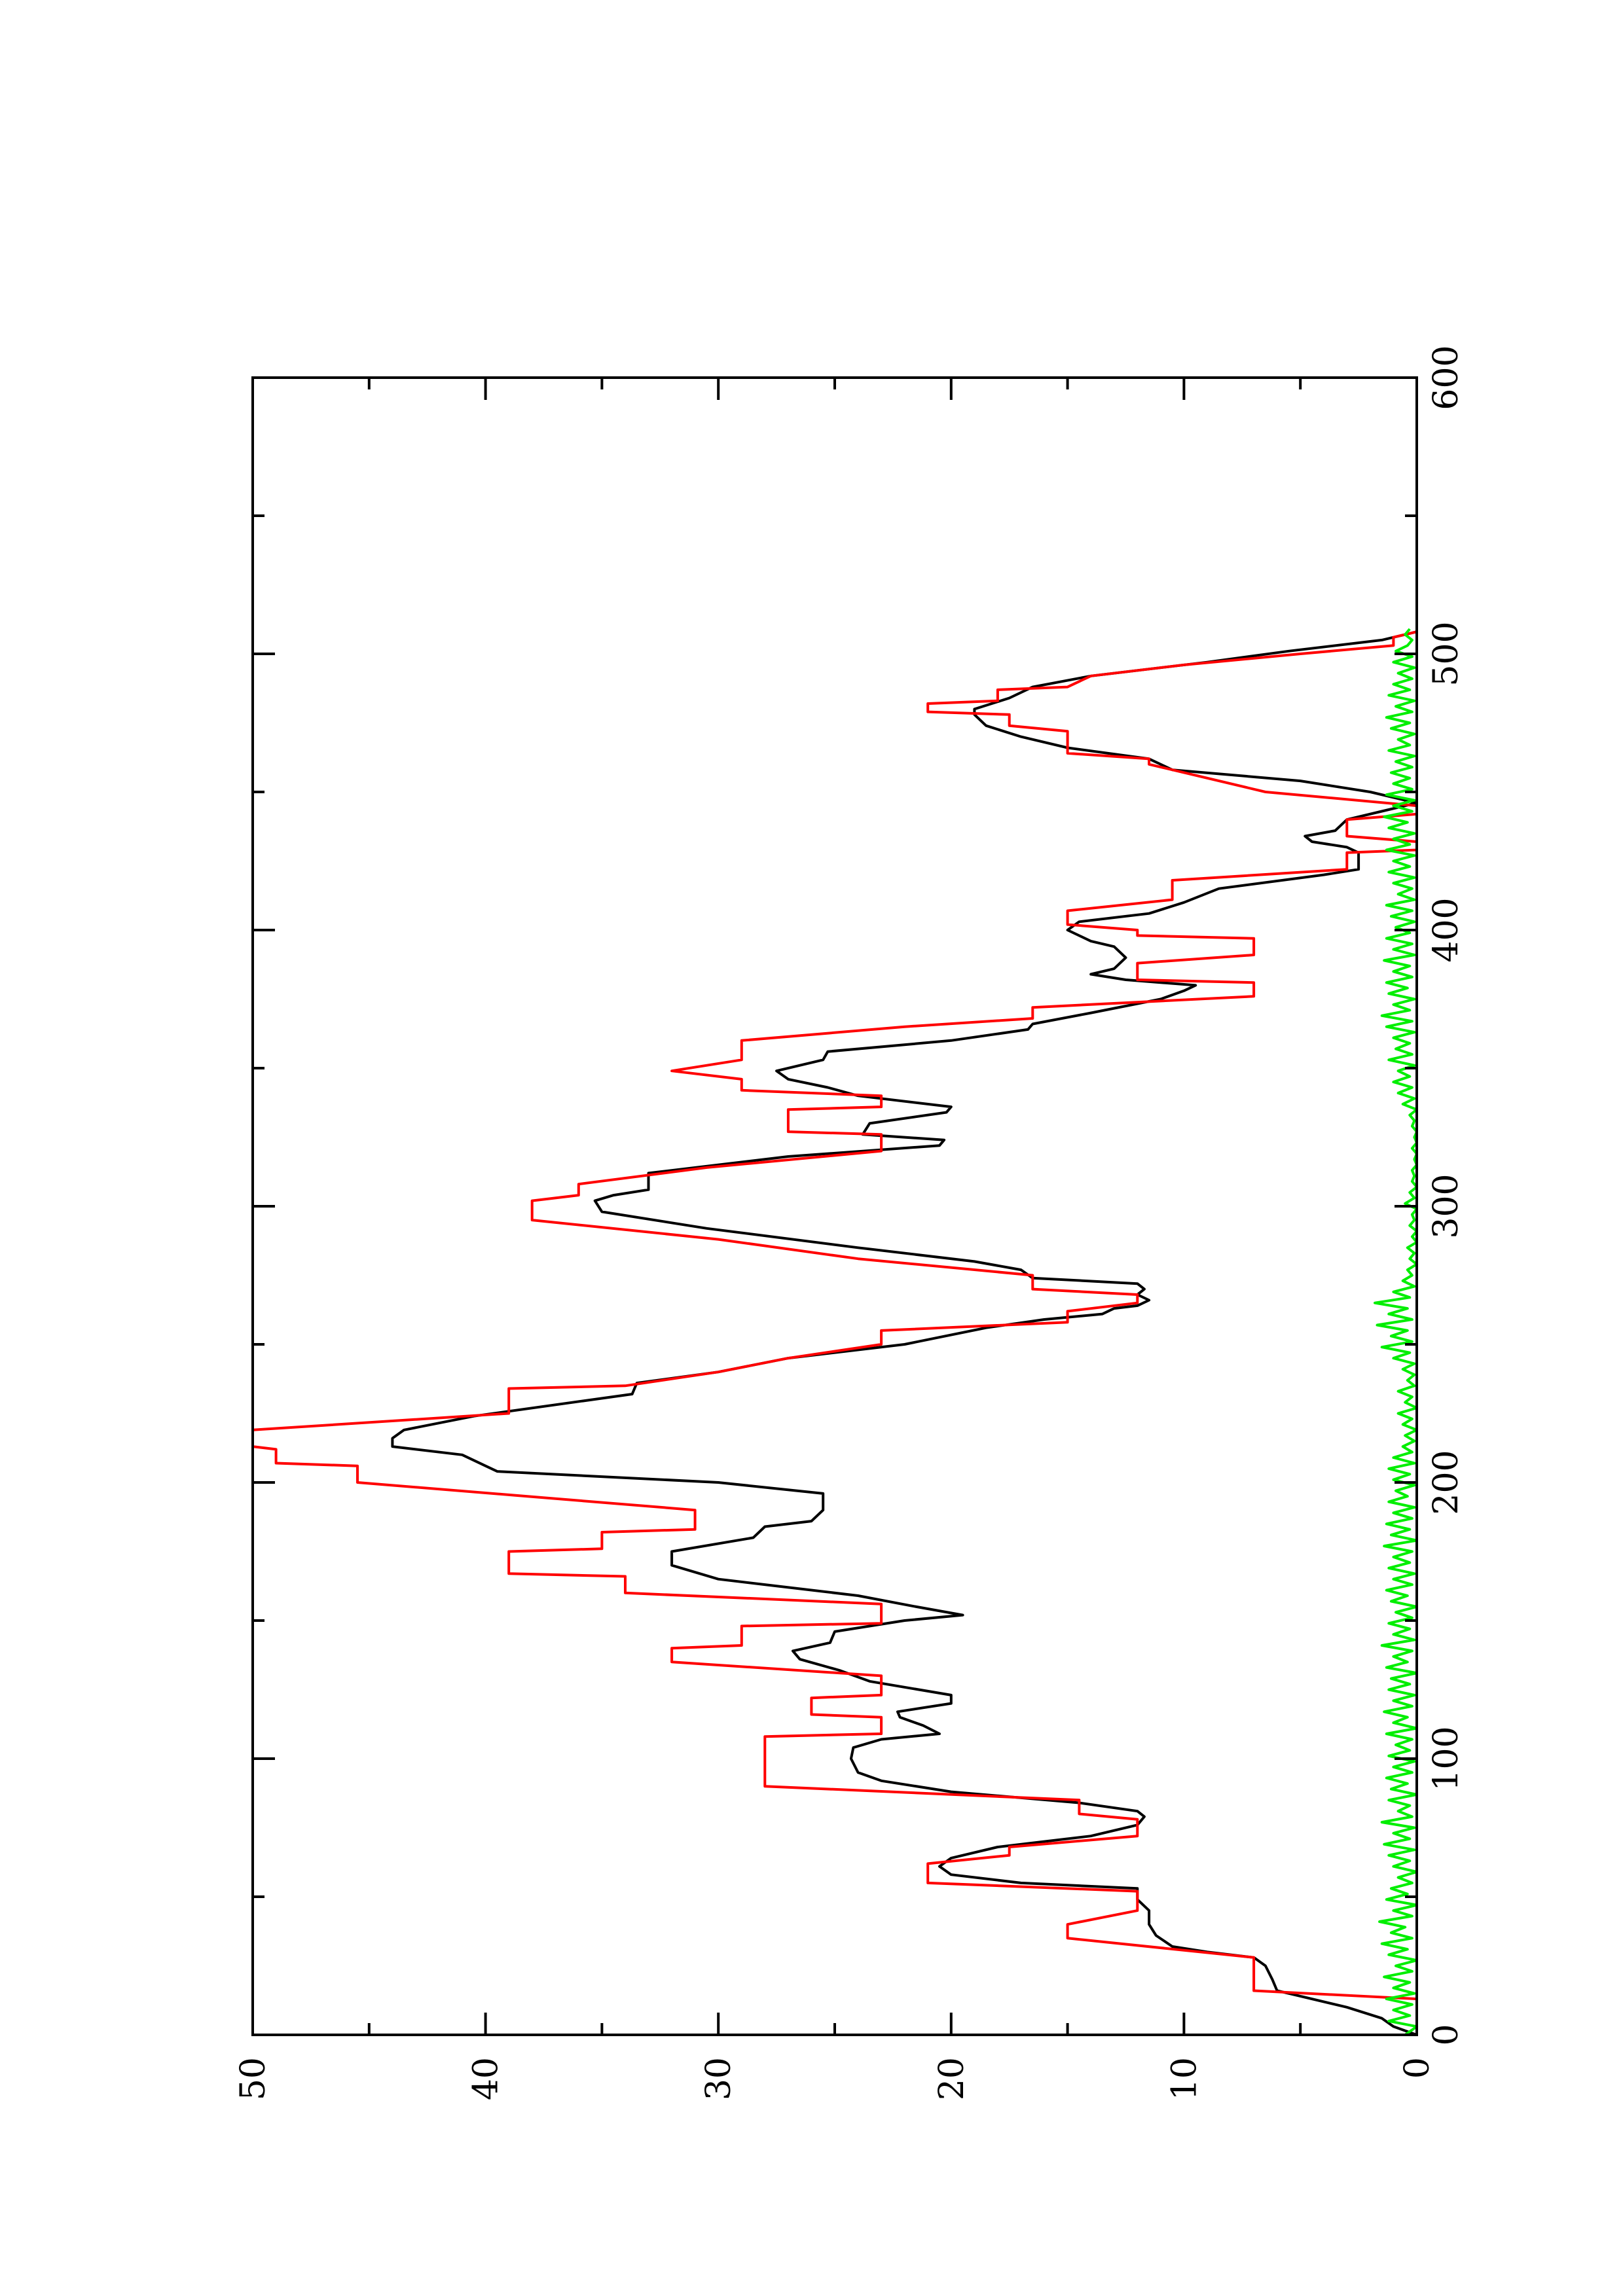  I want to click on x-tick-label: 500, so click(1446, 653).